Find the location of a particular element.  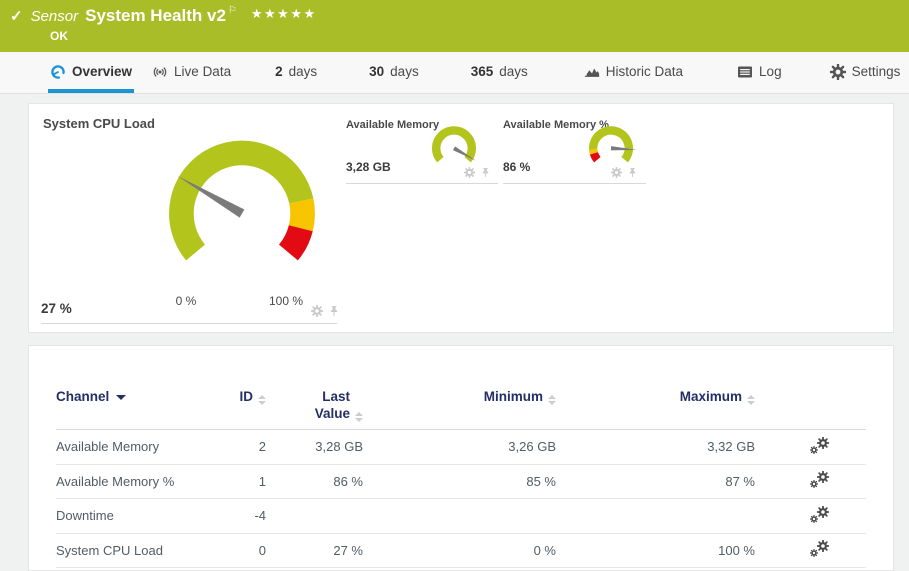

gauge-title: System CPU Load is located at coordinates (99, 123).